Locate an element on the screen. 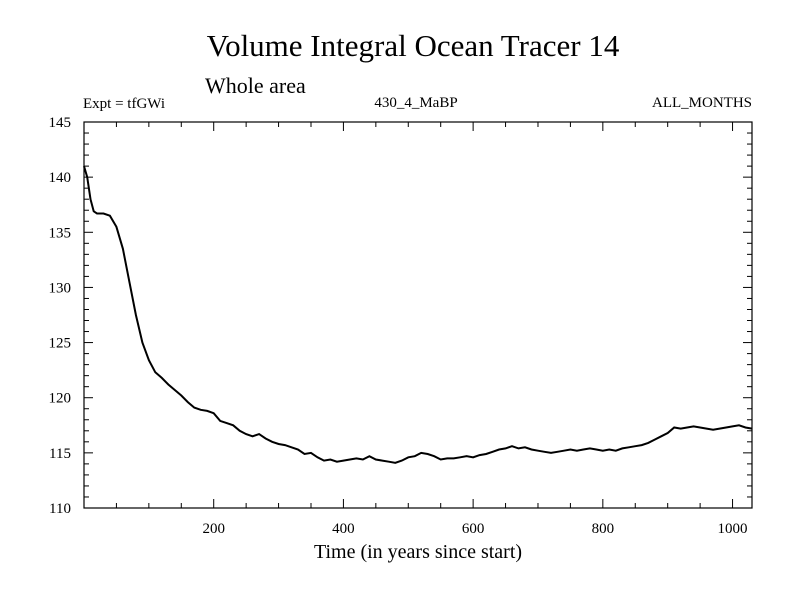 The width and height of the screenshot is (800, 600). y-tick-label: 125 is located at coordinates (60, 344).